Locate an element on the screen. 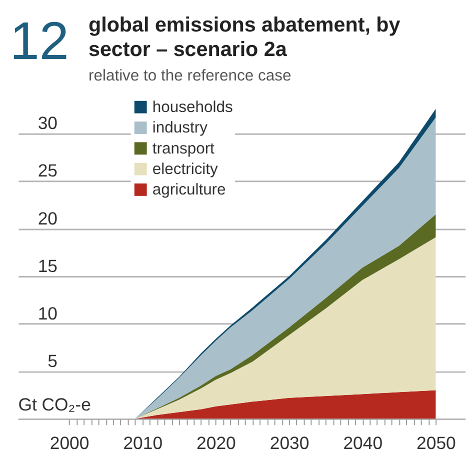  x-tick-label: 2000 is located at coordinates (70, 442).